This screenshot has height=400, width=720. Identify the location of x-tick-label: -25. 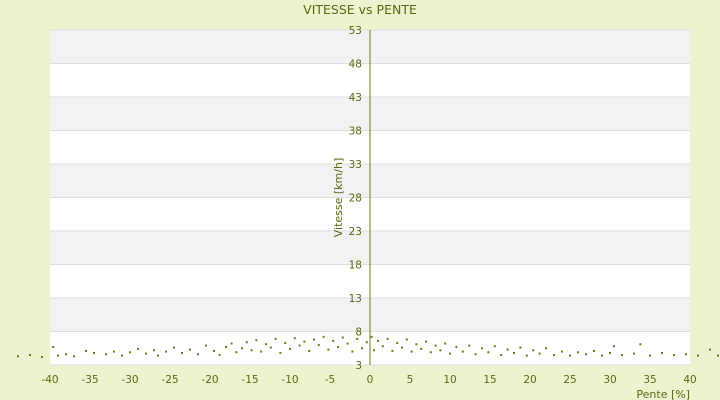
(169, 380).